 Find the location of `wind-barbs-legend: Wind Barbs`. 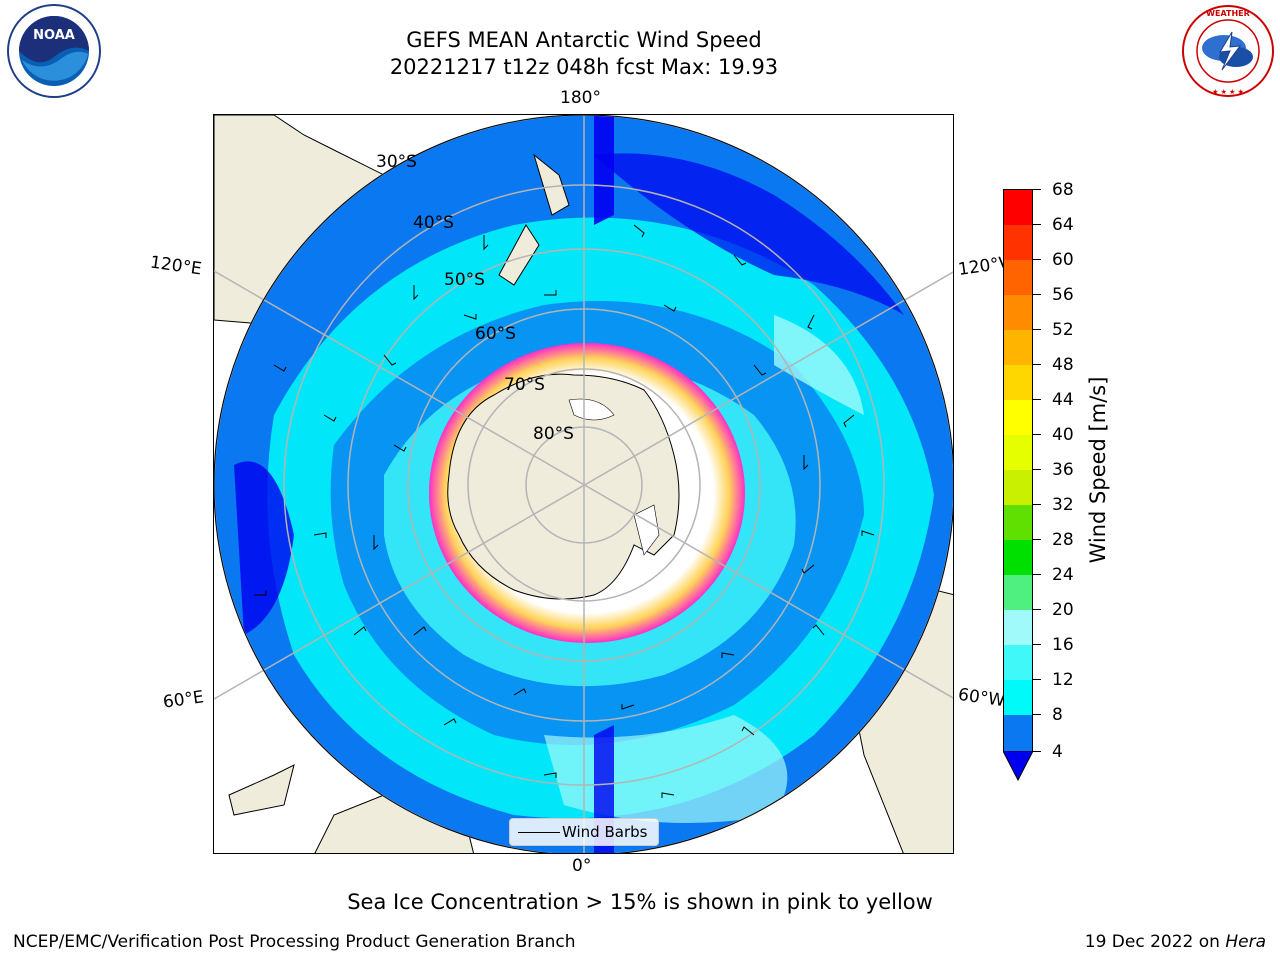

wind-barbs-legend: Wind Barbs is located at coordinates (584, 832).